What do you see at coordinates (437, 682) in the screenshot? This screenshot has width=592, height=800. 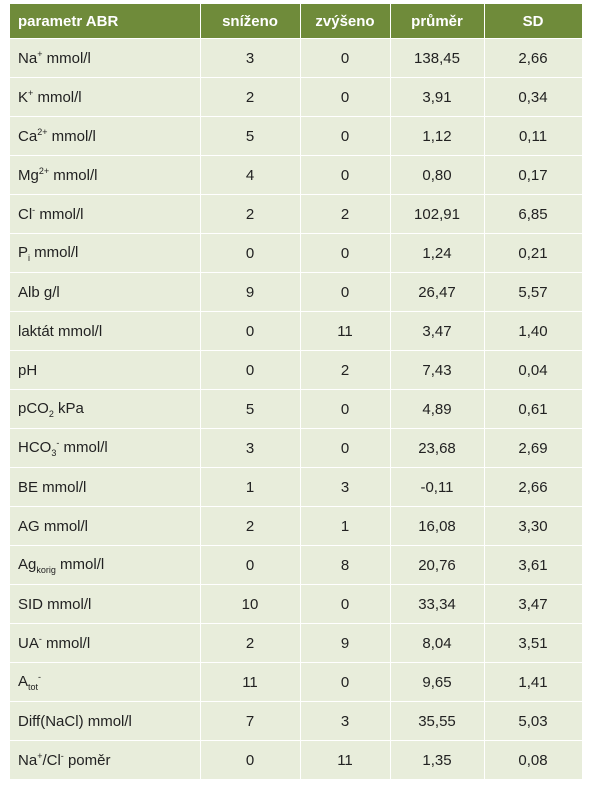 I see `value-cell: 9,65` at bounding box center [437, 682].